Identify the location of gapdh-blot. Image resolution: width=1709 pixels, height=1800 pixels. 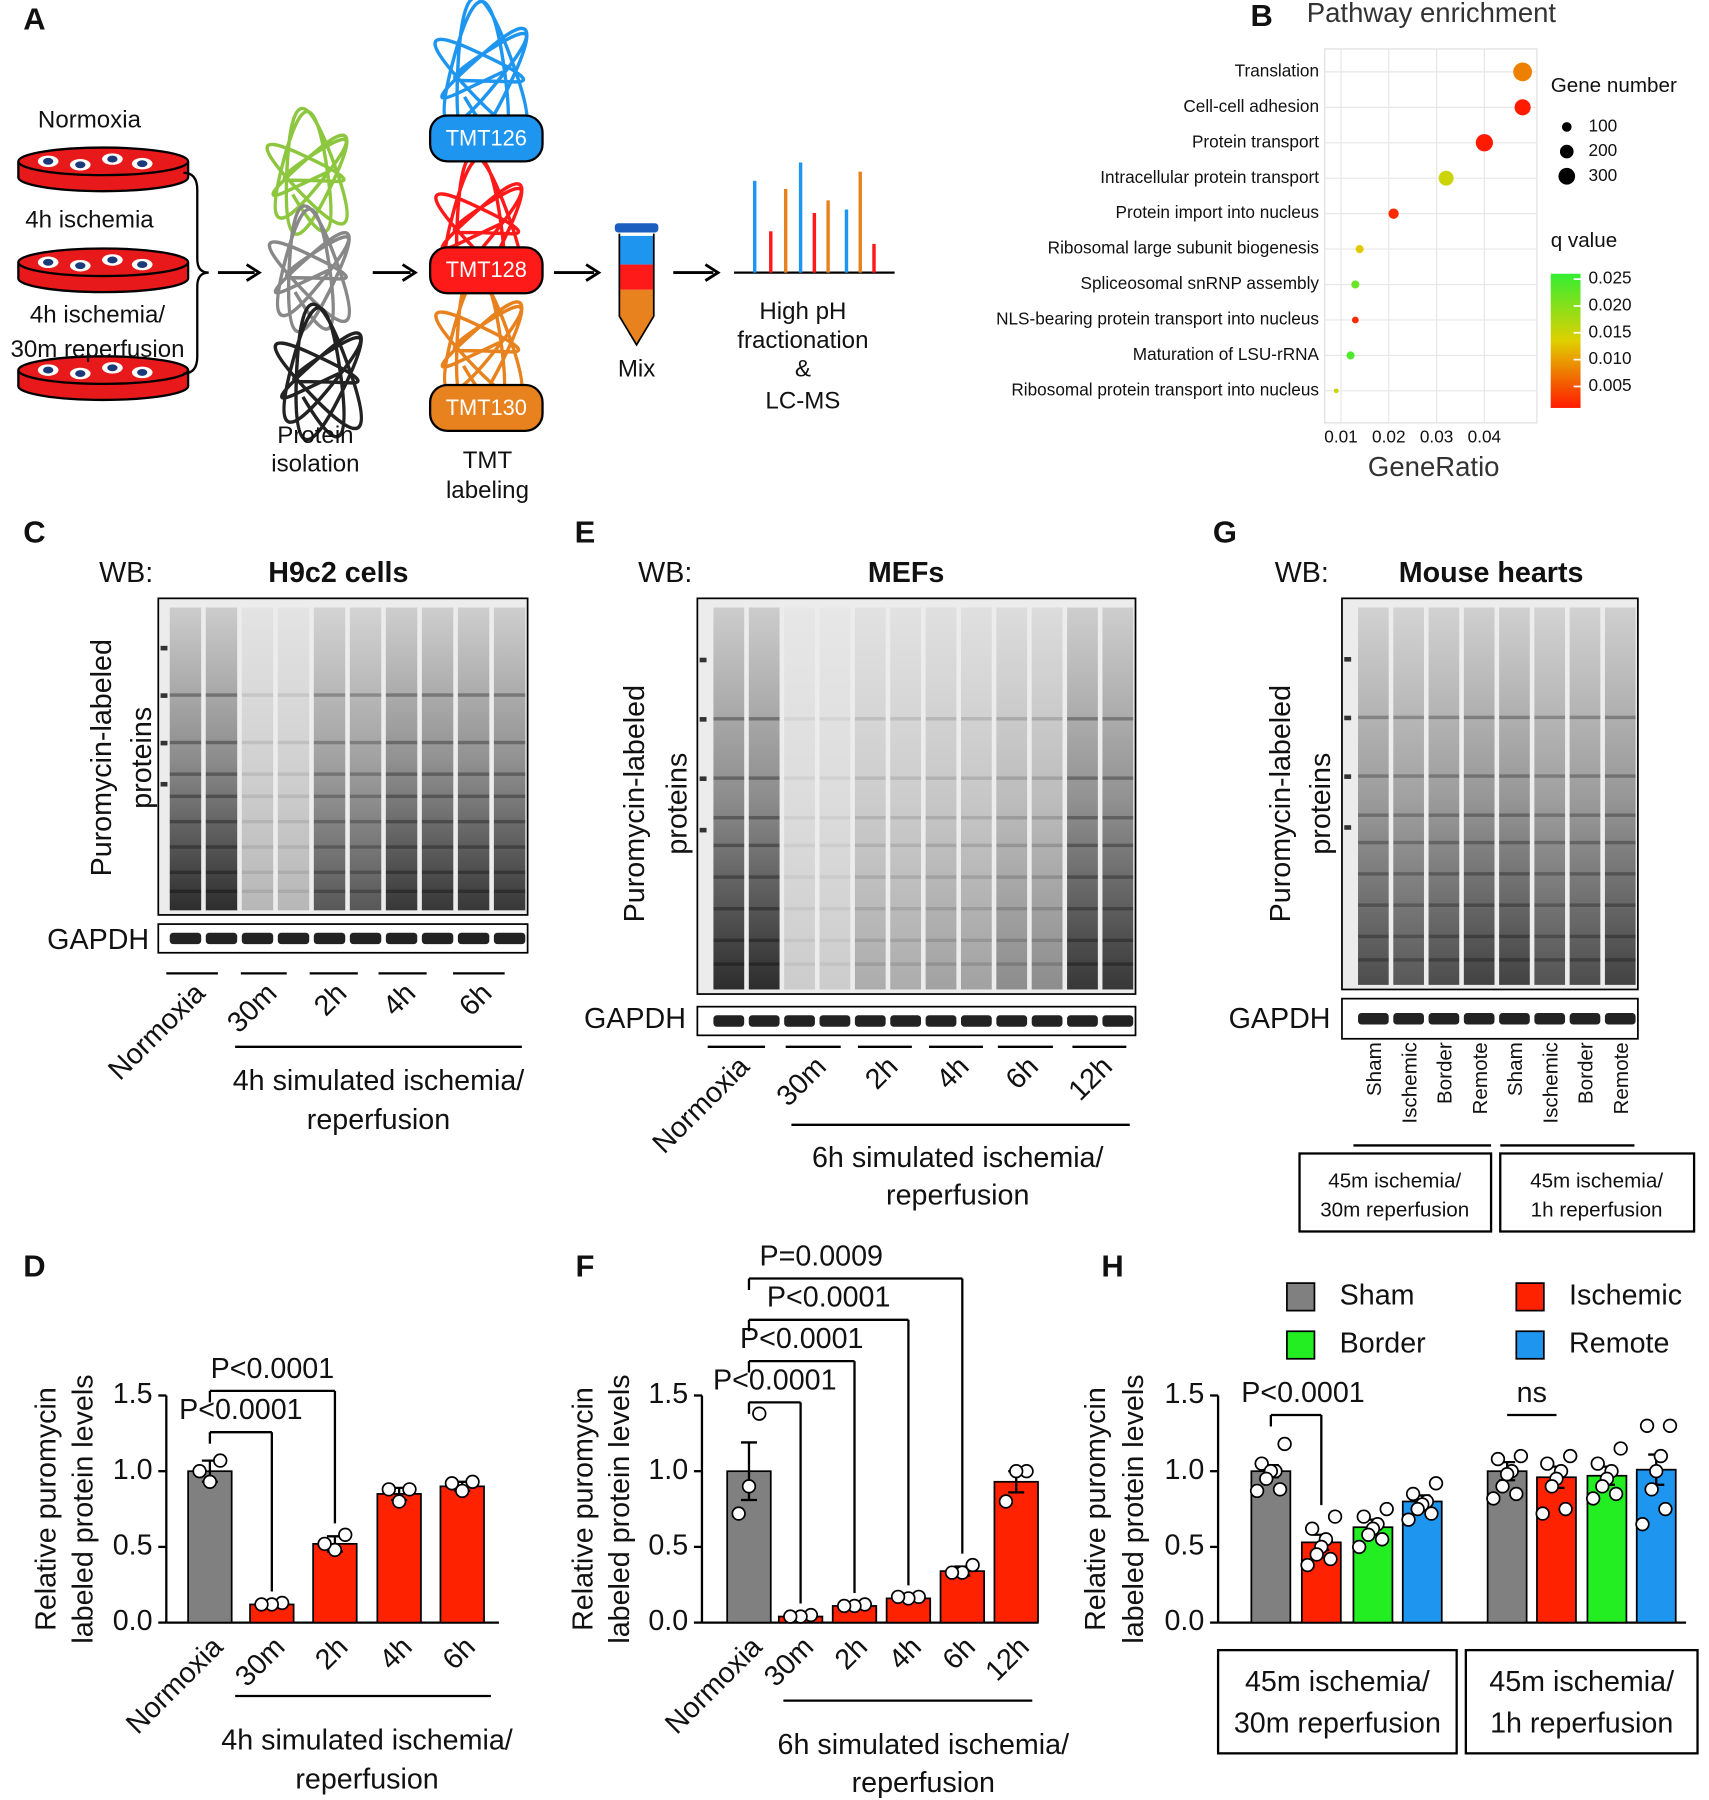
(916, 1021).